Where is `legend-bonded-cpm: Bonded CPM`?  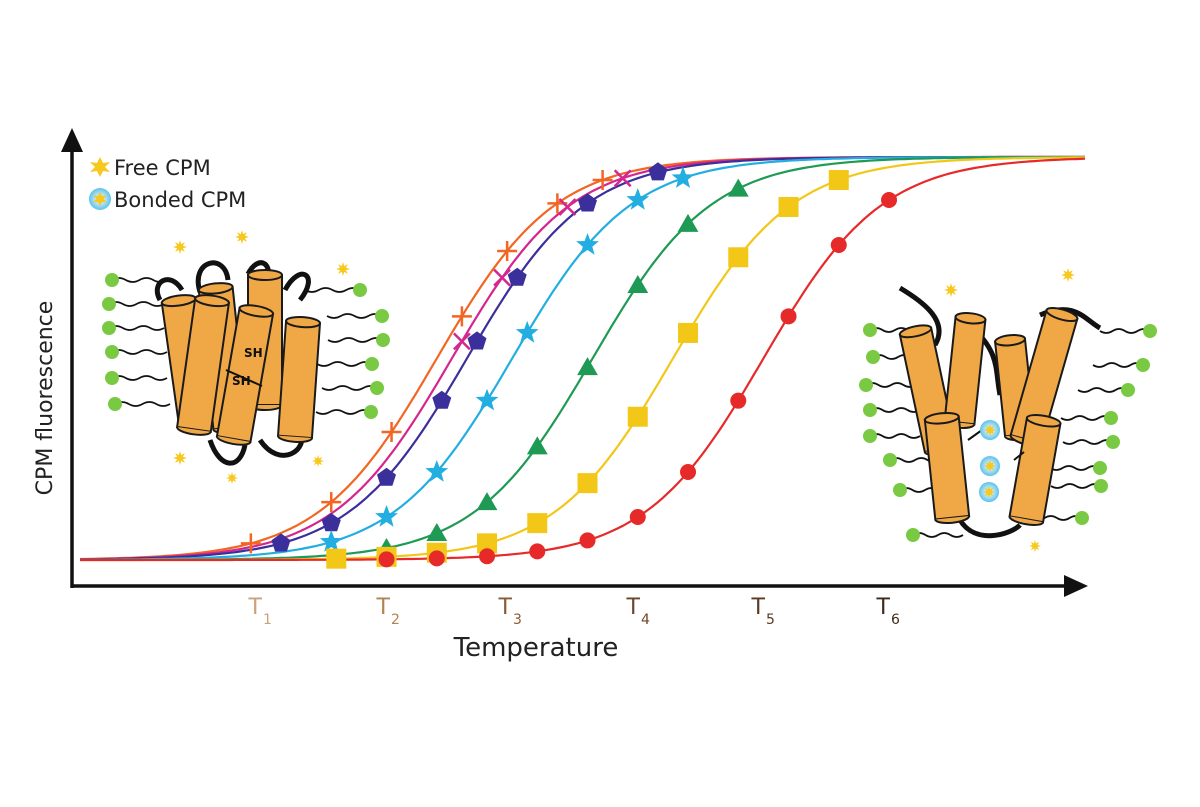
legend-bonded-cpm: Bonded CPM is located at coordinates (180, 200).